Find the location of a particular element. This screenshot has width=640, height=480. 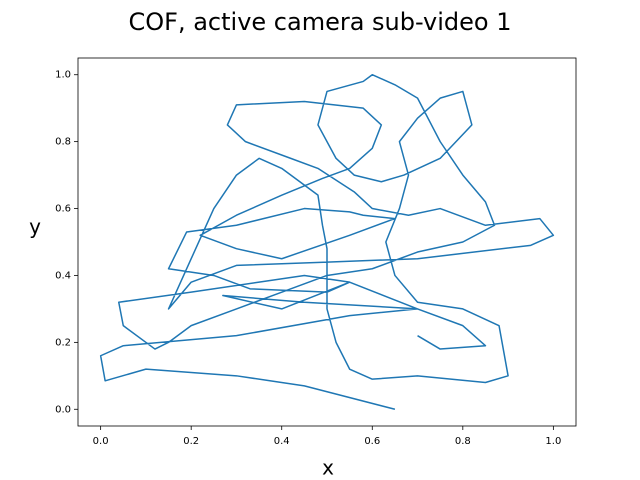

x-axis-label: x is located at coordinates (328, 468).